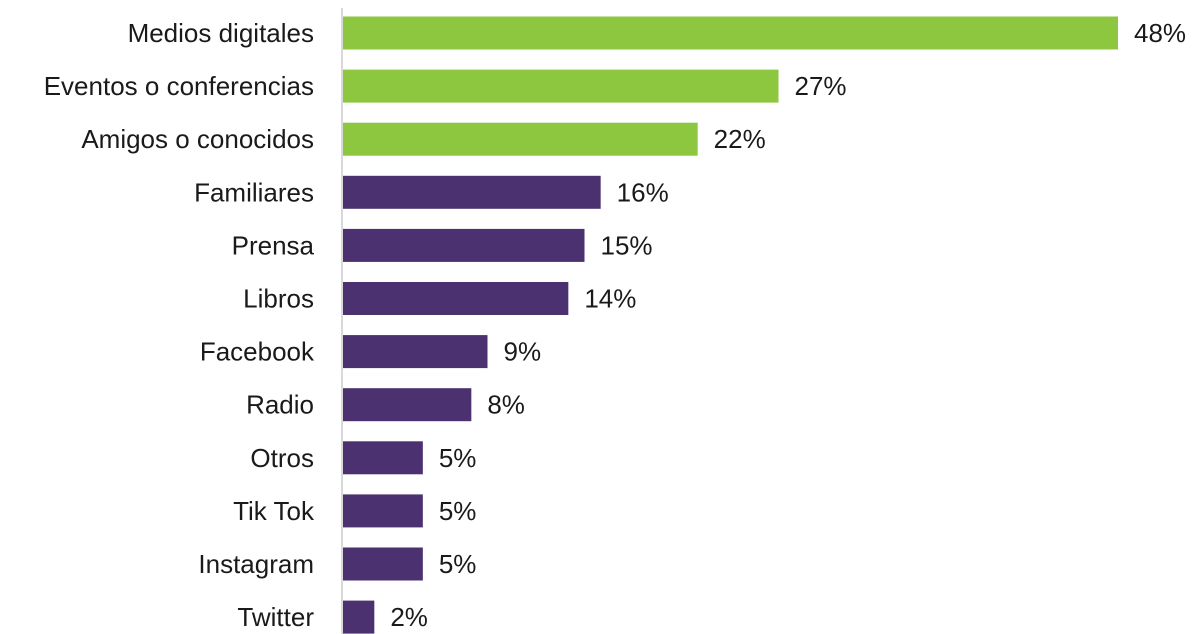 The width and height of the screenshot is (1193, 634). Describe the element at coordinates (627, 245) in the screenshot. I see `value-label: 15%` at that location.